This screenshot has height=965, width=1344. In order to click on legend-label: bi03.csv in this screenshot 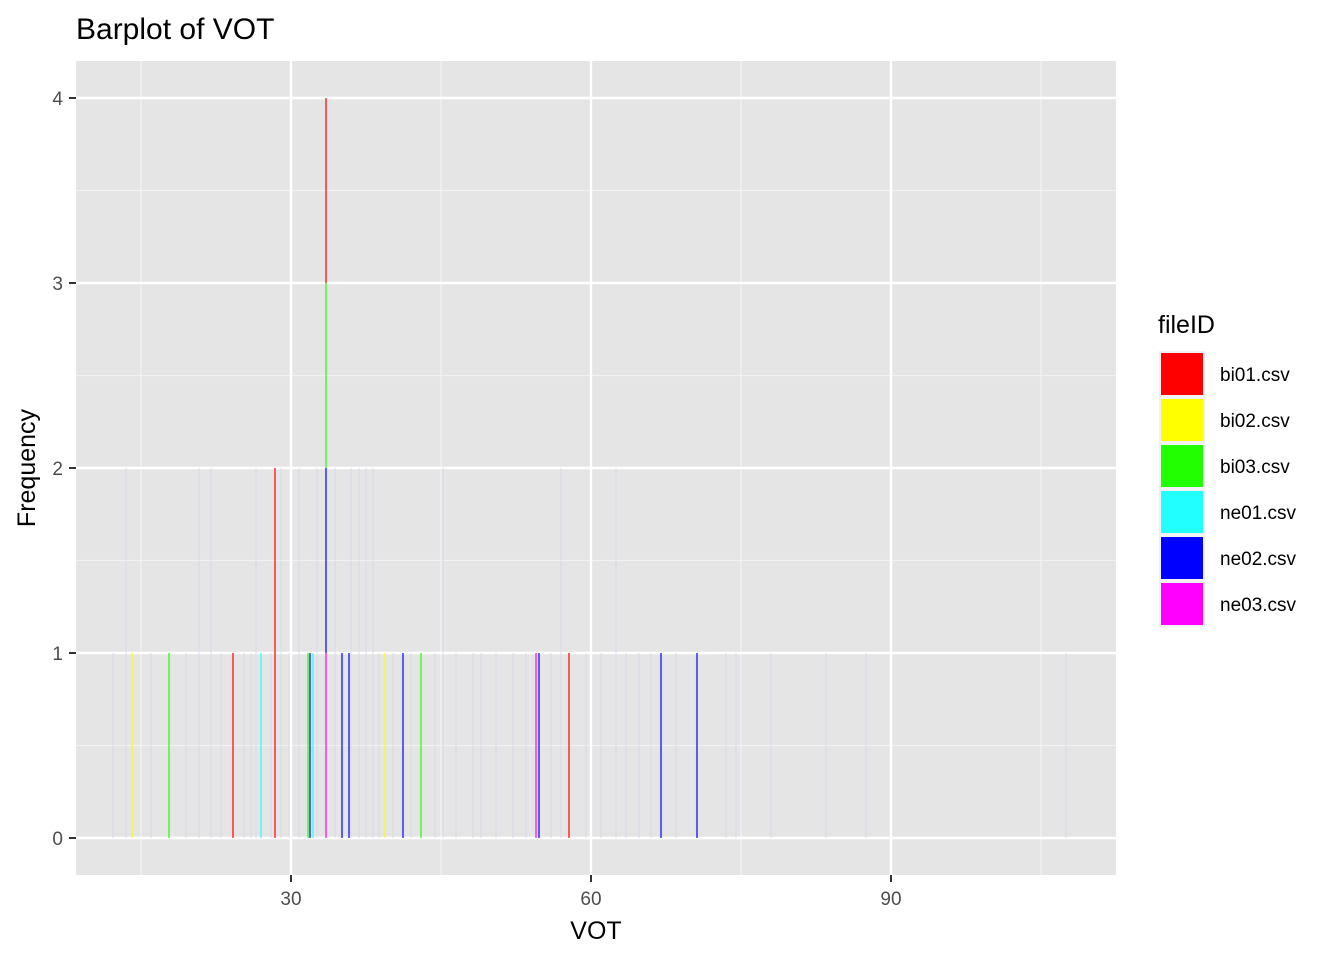, I will do `click(1255, 467)`.